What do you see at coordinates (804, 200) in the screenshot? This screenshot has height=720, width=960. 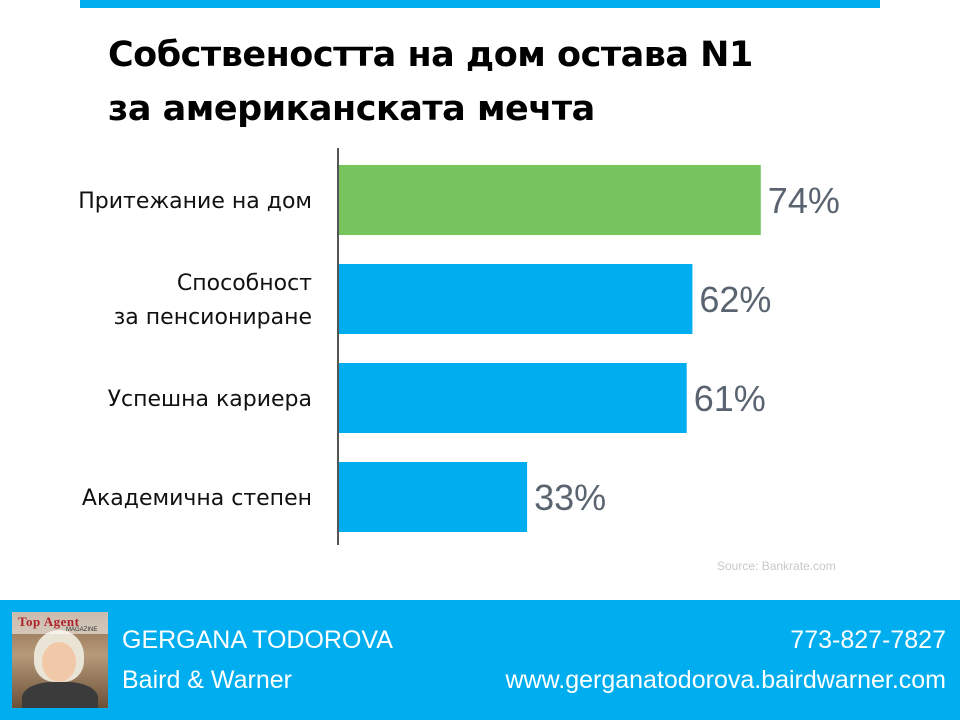 I see `value-label-1: 74%` at bounding box center [804, 200].